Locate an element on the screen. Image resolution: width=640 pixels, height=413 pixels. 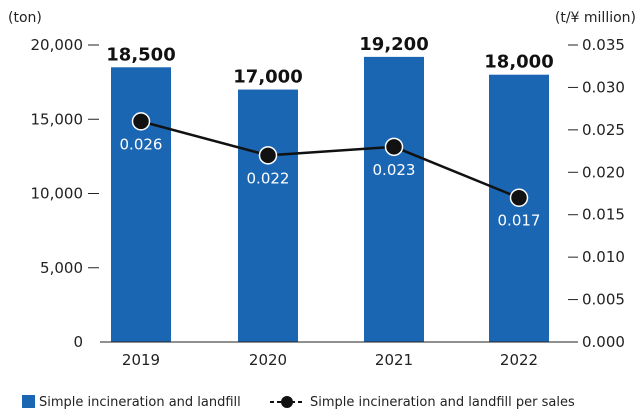
left-tick-label: 15,000 is located at coordinates (57, 119).